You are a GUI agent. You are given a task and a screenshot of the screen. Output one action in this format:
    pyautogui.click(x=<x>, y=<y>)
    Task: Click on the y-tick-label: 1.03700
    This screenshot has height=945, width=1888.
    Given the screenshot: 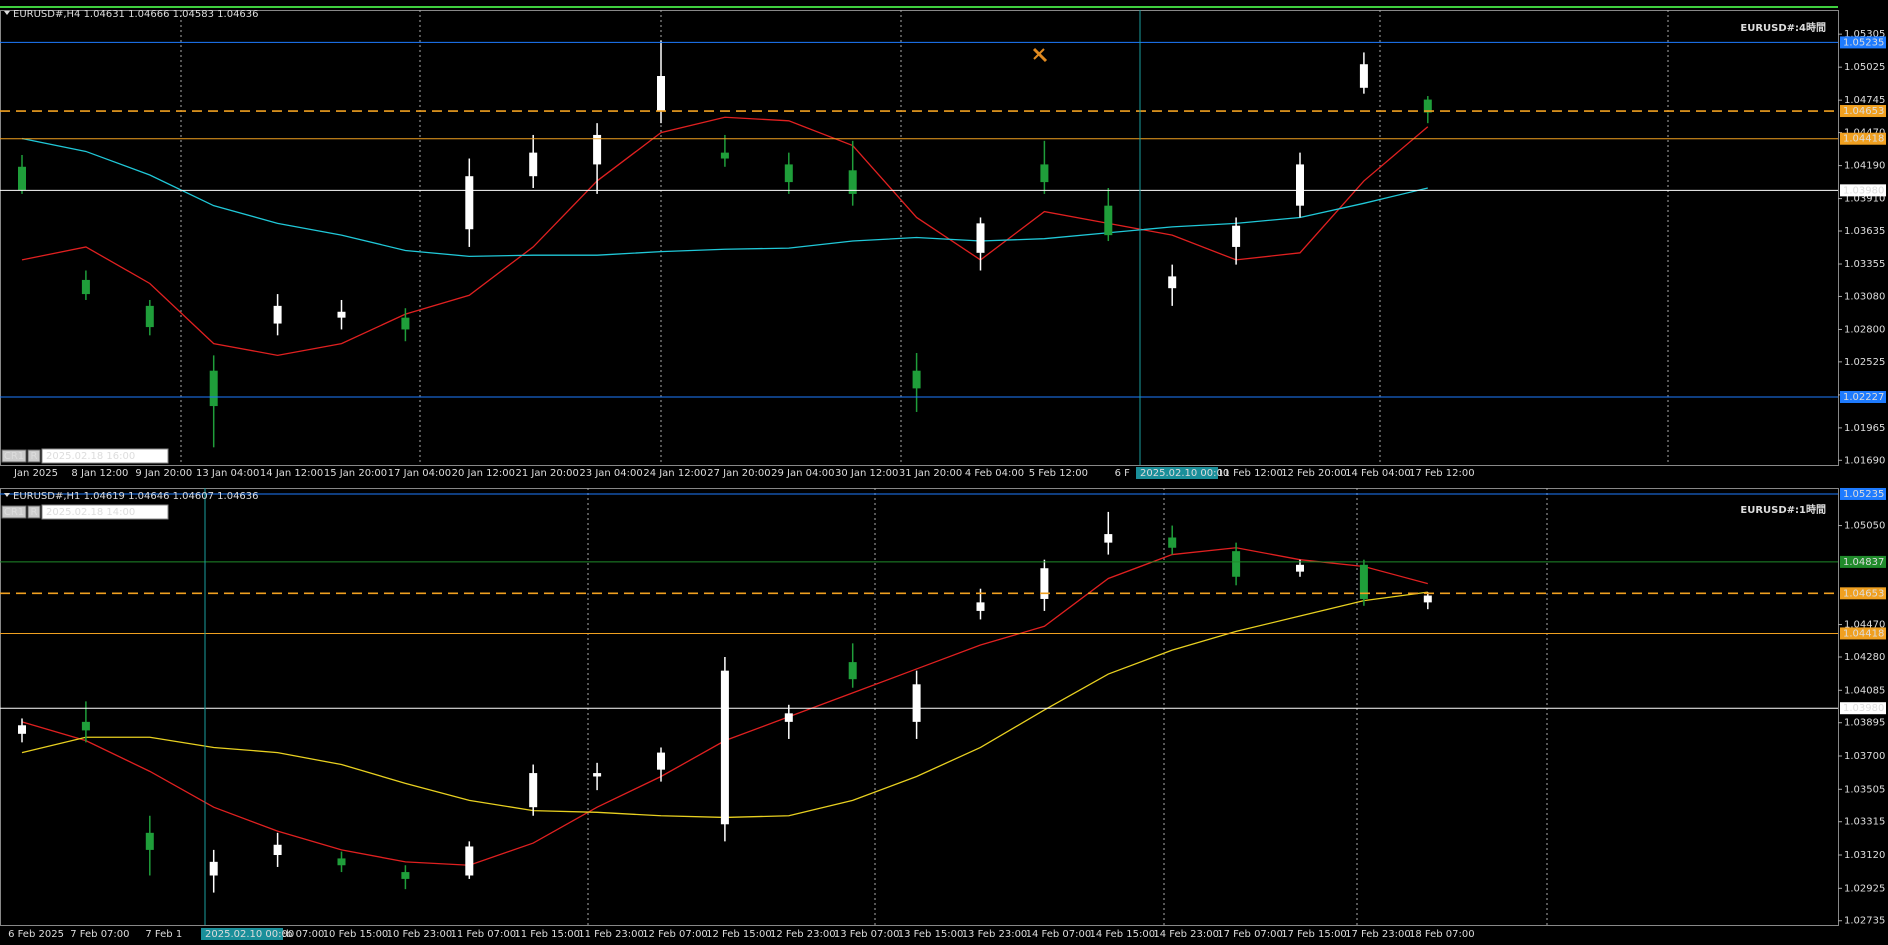 What is the action you would take?
    pyautogui.click(x=1864, y=756)
    